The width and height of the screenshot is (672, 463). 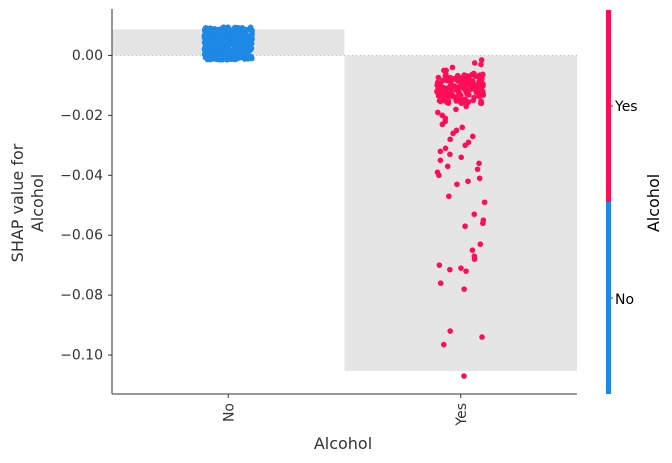 I want to click on x-tick-label: Yes, so click(x=462, y=415).